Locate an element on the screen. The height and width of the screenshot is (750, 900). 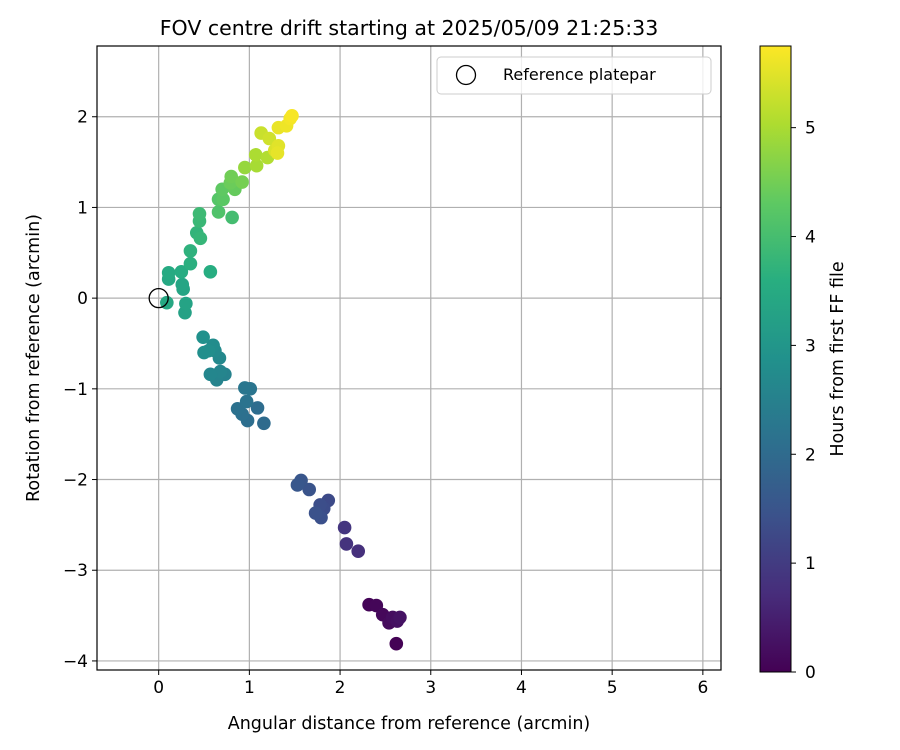
x-tick-label: 6 is located at coordinates (702, 688).